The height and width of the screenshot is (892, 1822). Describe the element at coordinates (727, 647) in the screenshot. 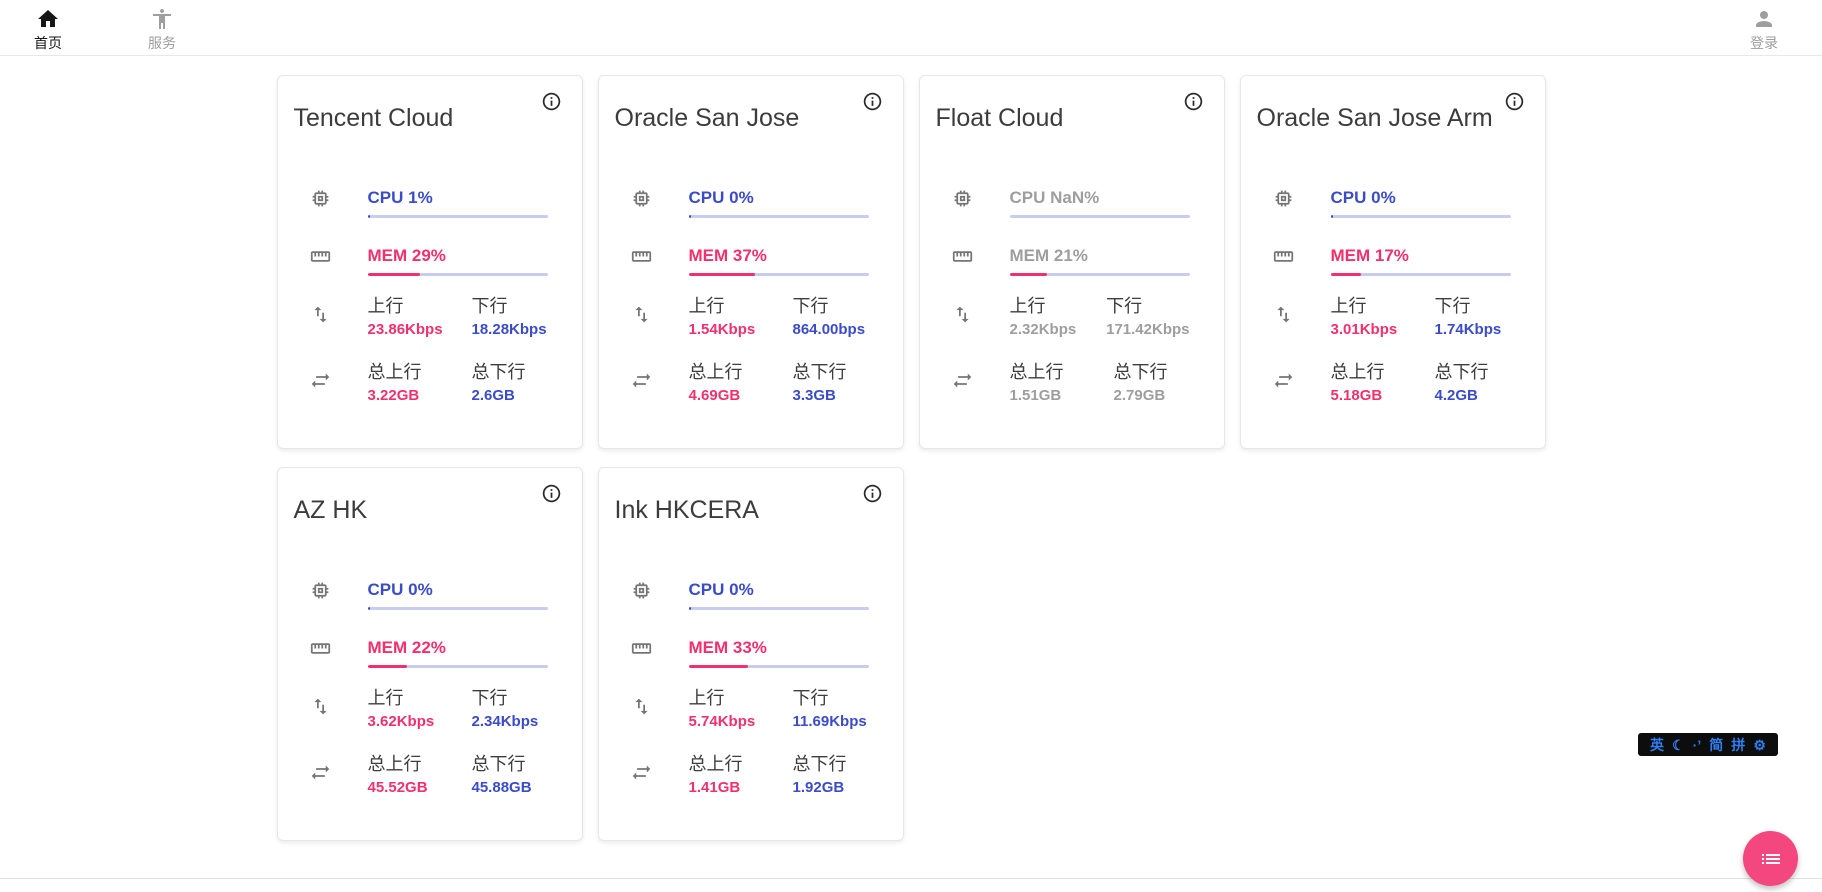

I see `mem-usage-label: MEM 33%` at that location.